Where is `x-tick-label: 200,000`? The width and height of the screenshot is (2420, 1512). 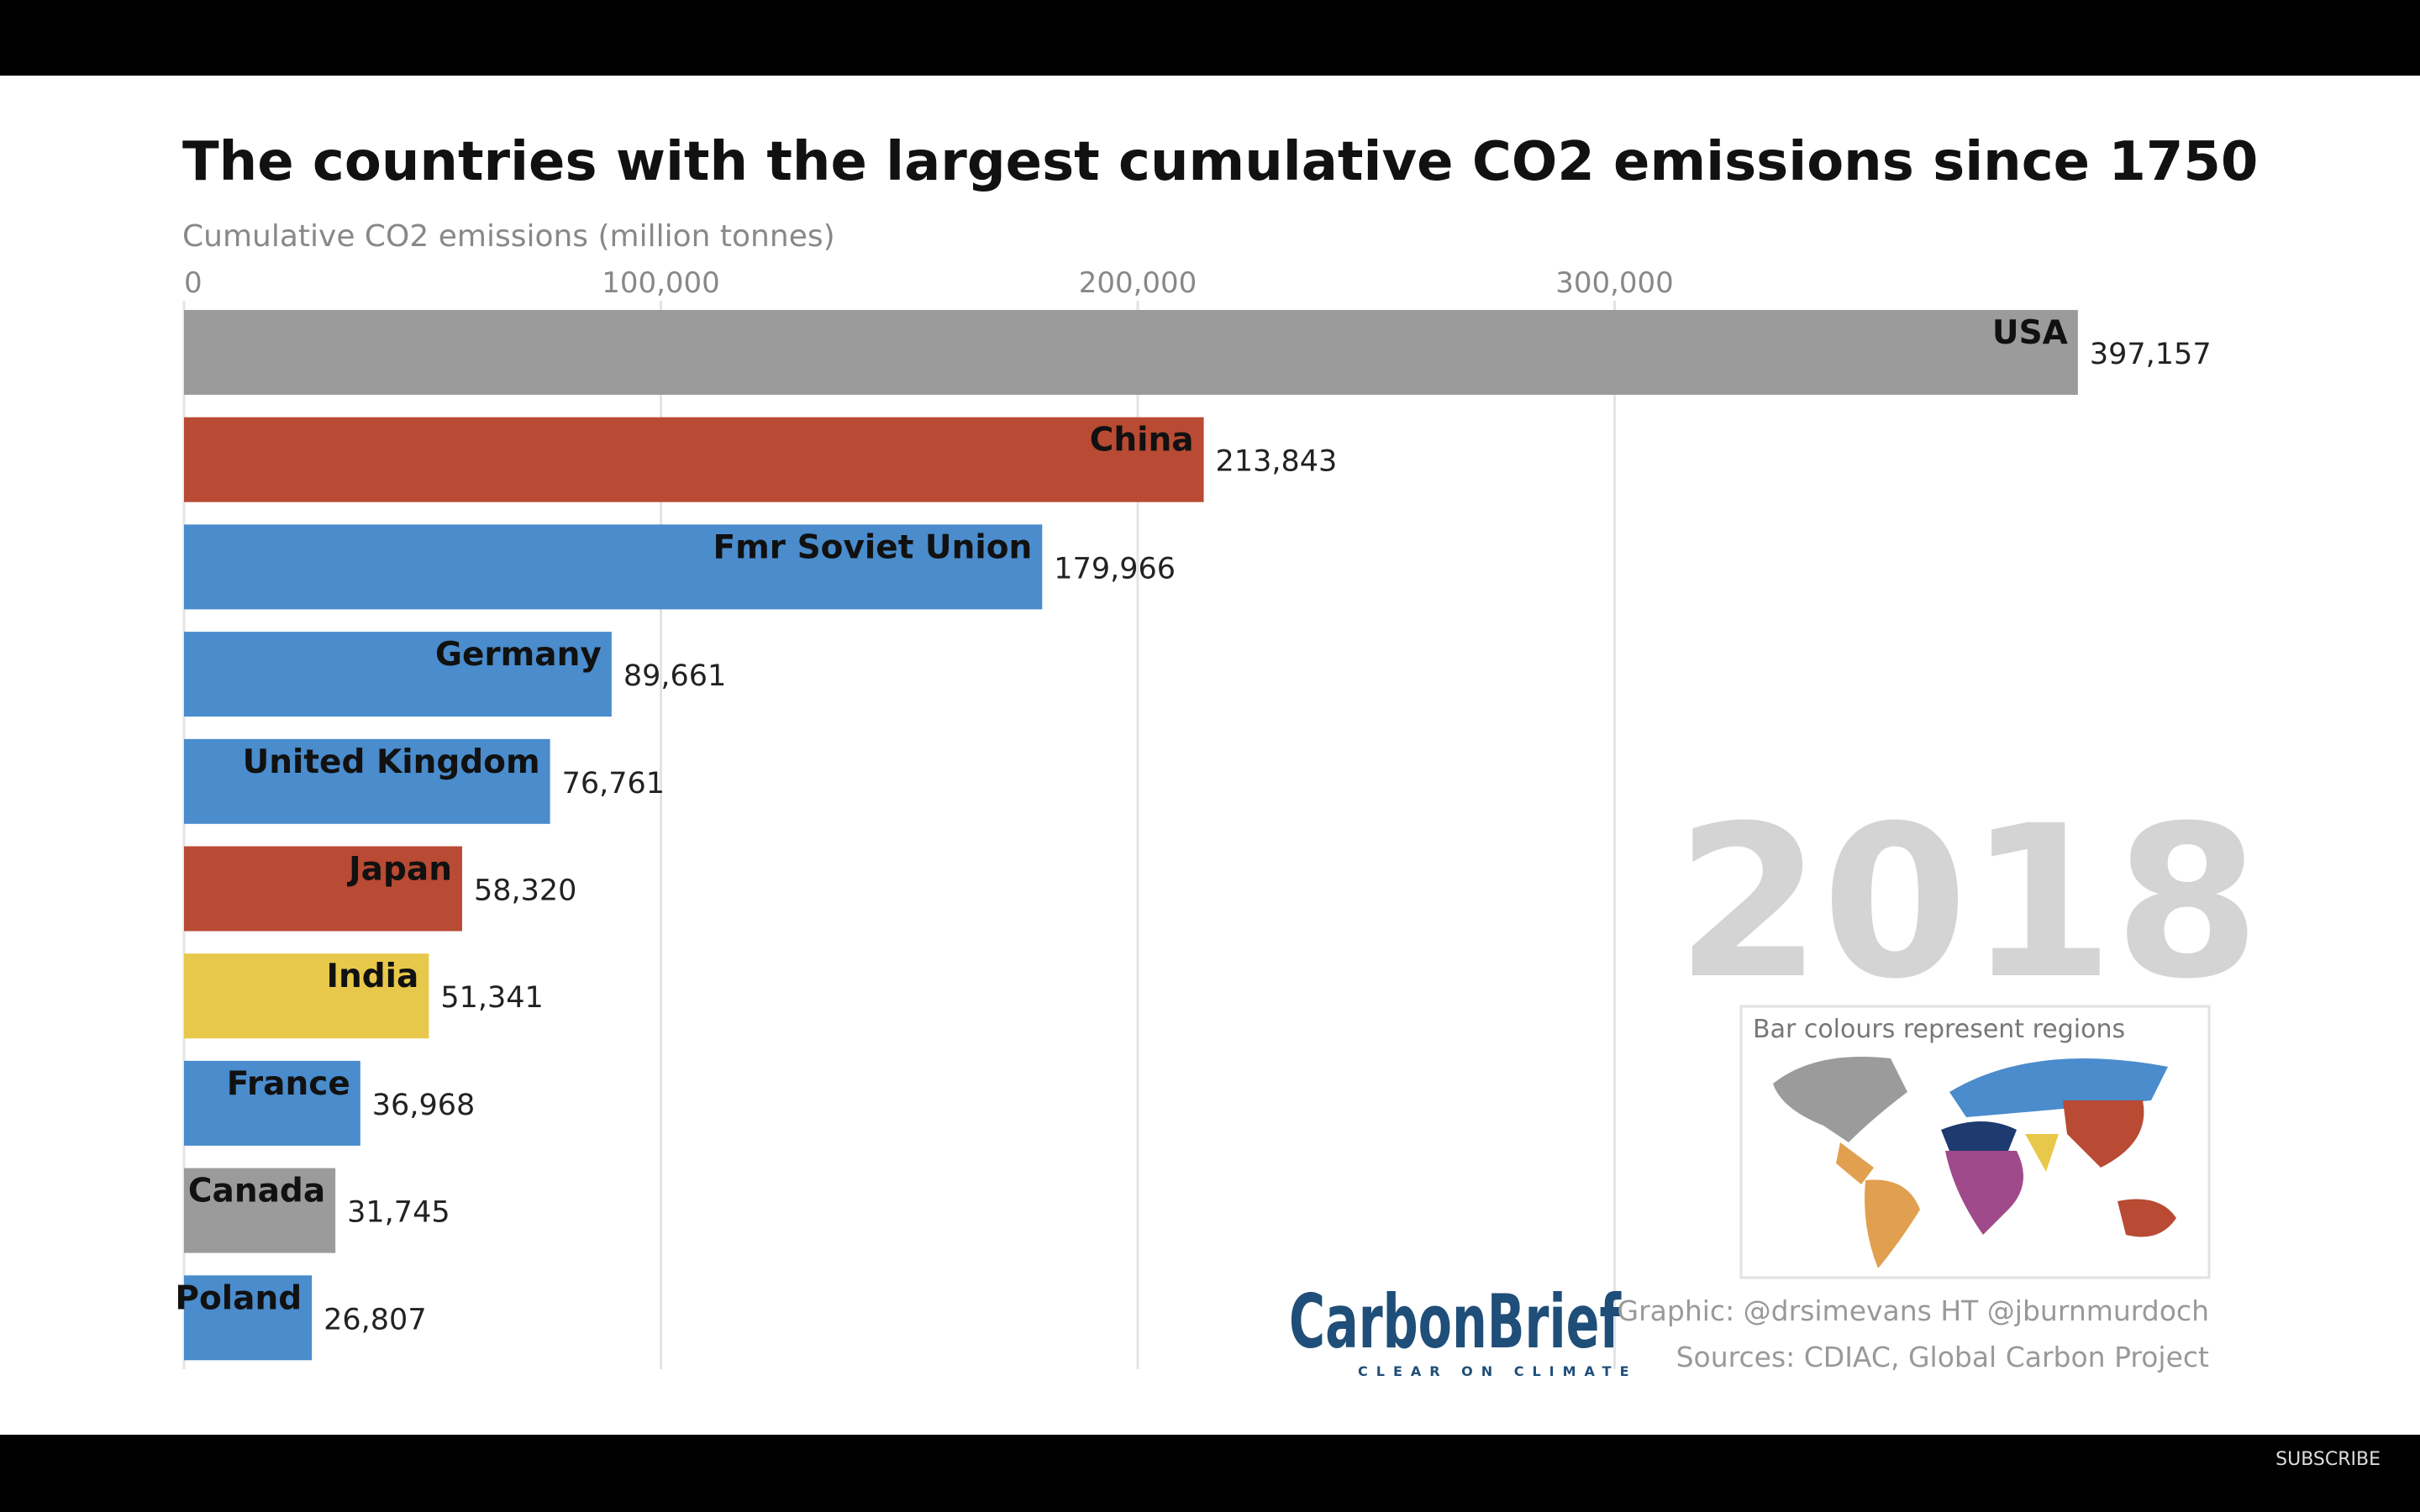
x-tick-label: 200,000 is located at coordinates (1138, 283).